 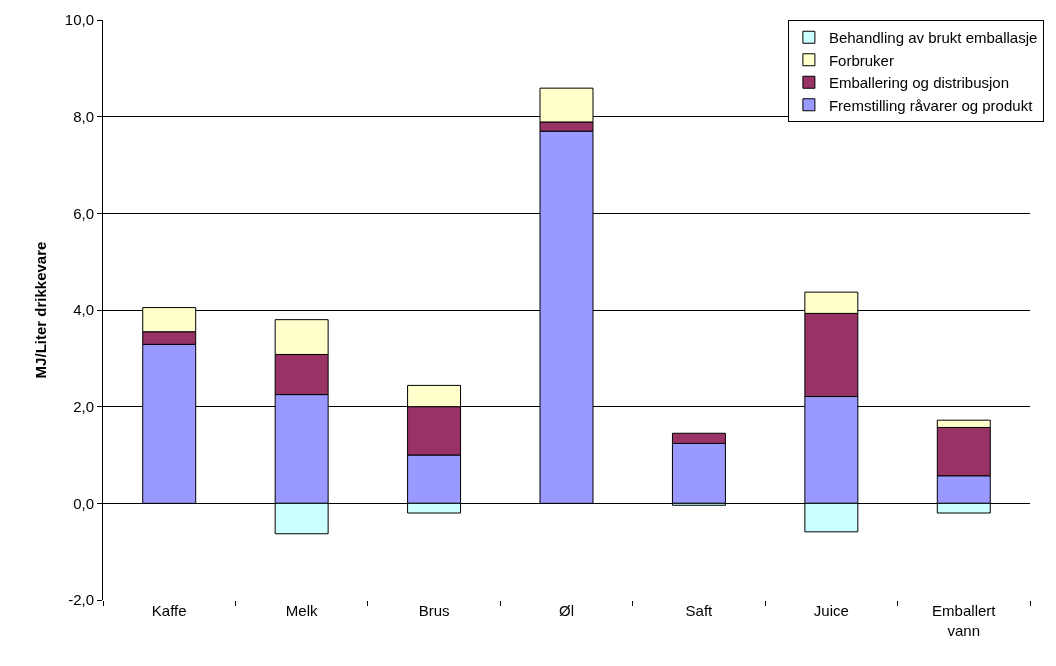 I want to click on y-tick-label: 4,0, so click(x=83, y=310).